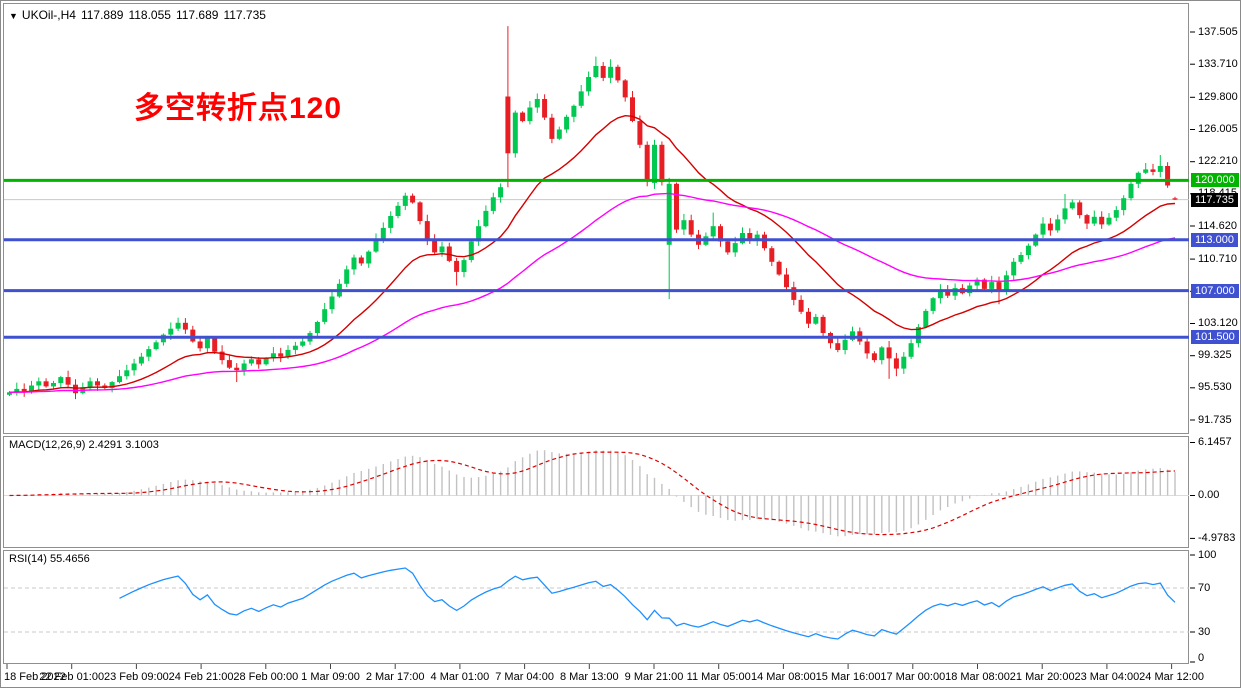 This screenshot has height=688, width=1241. I want to click on price-tick-label: 129.800, so click(1218, 96).